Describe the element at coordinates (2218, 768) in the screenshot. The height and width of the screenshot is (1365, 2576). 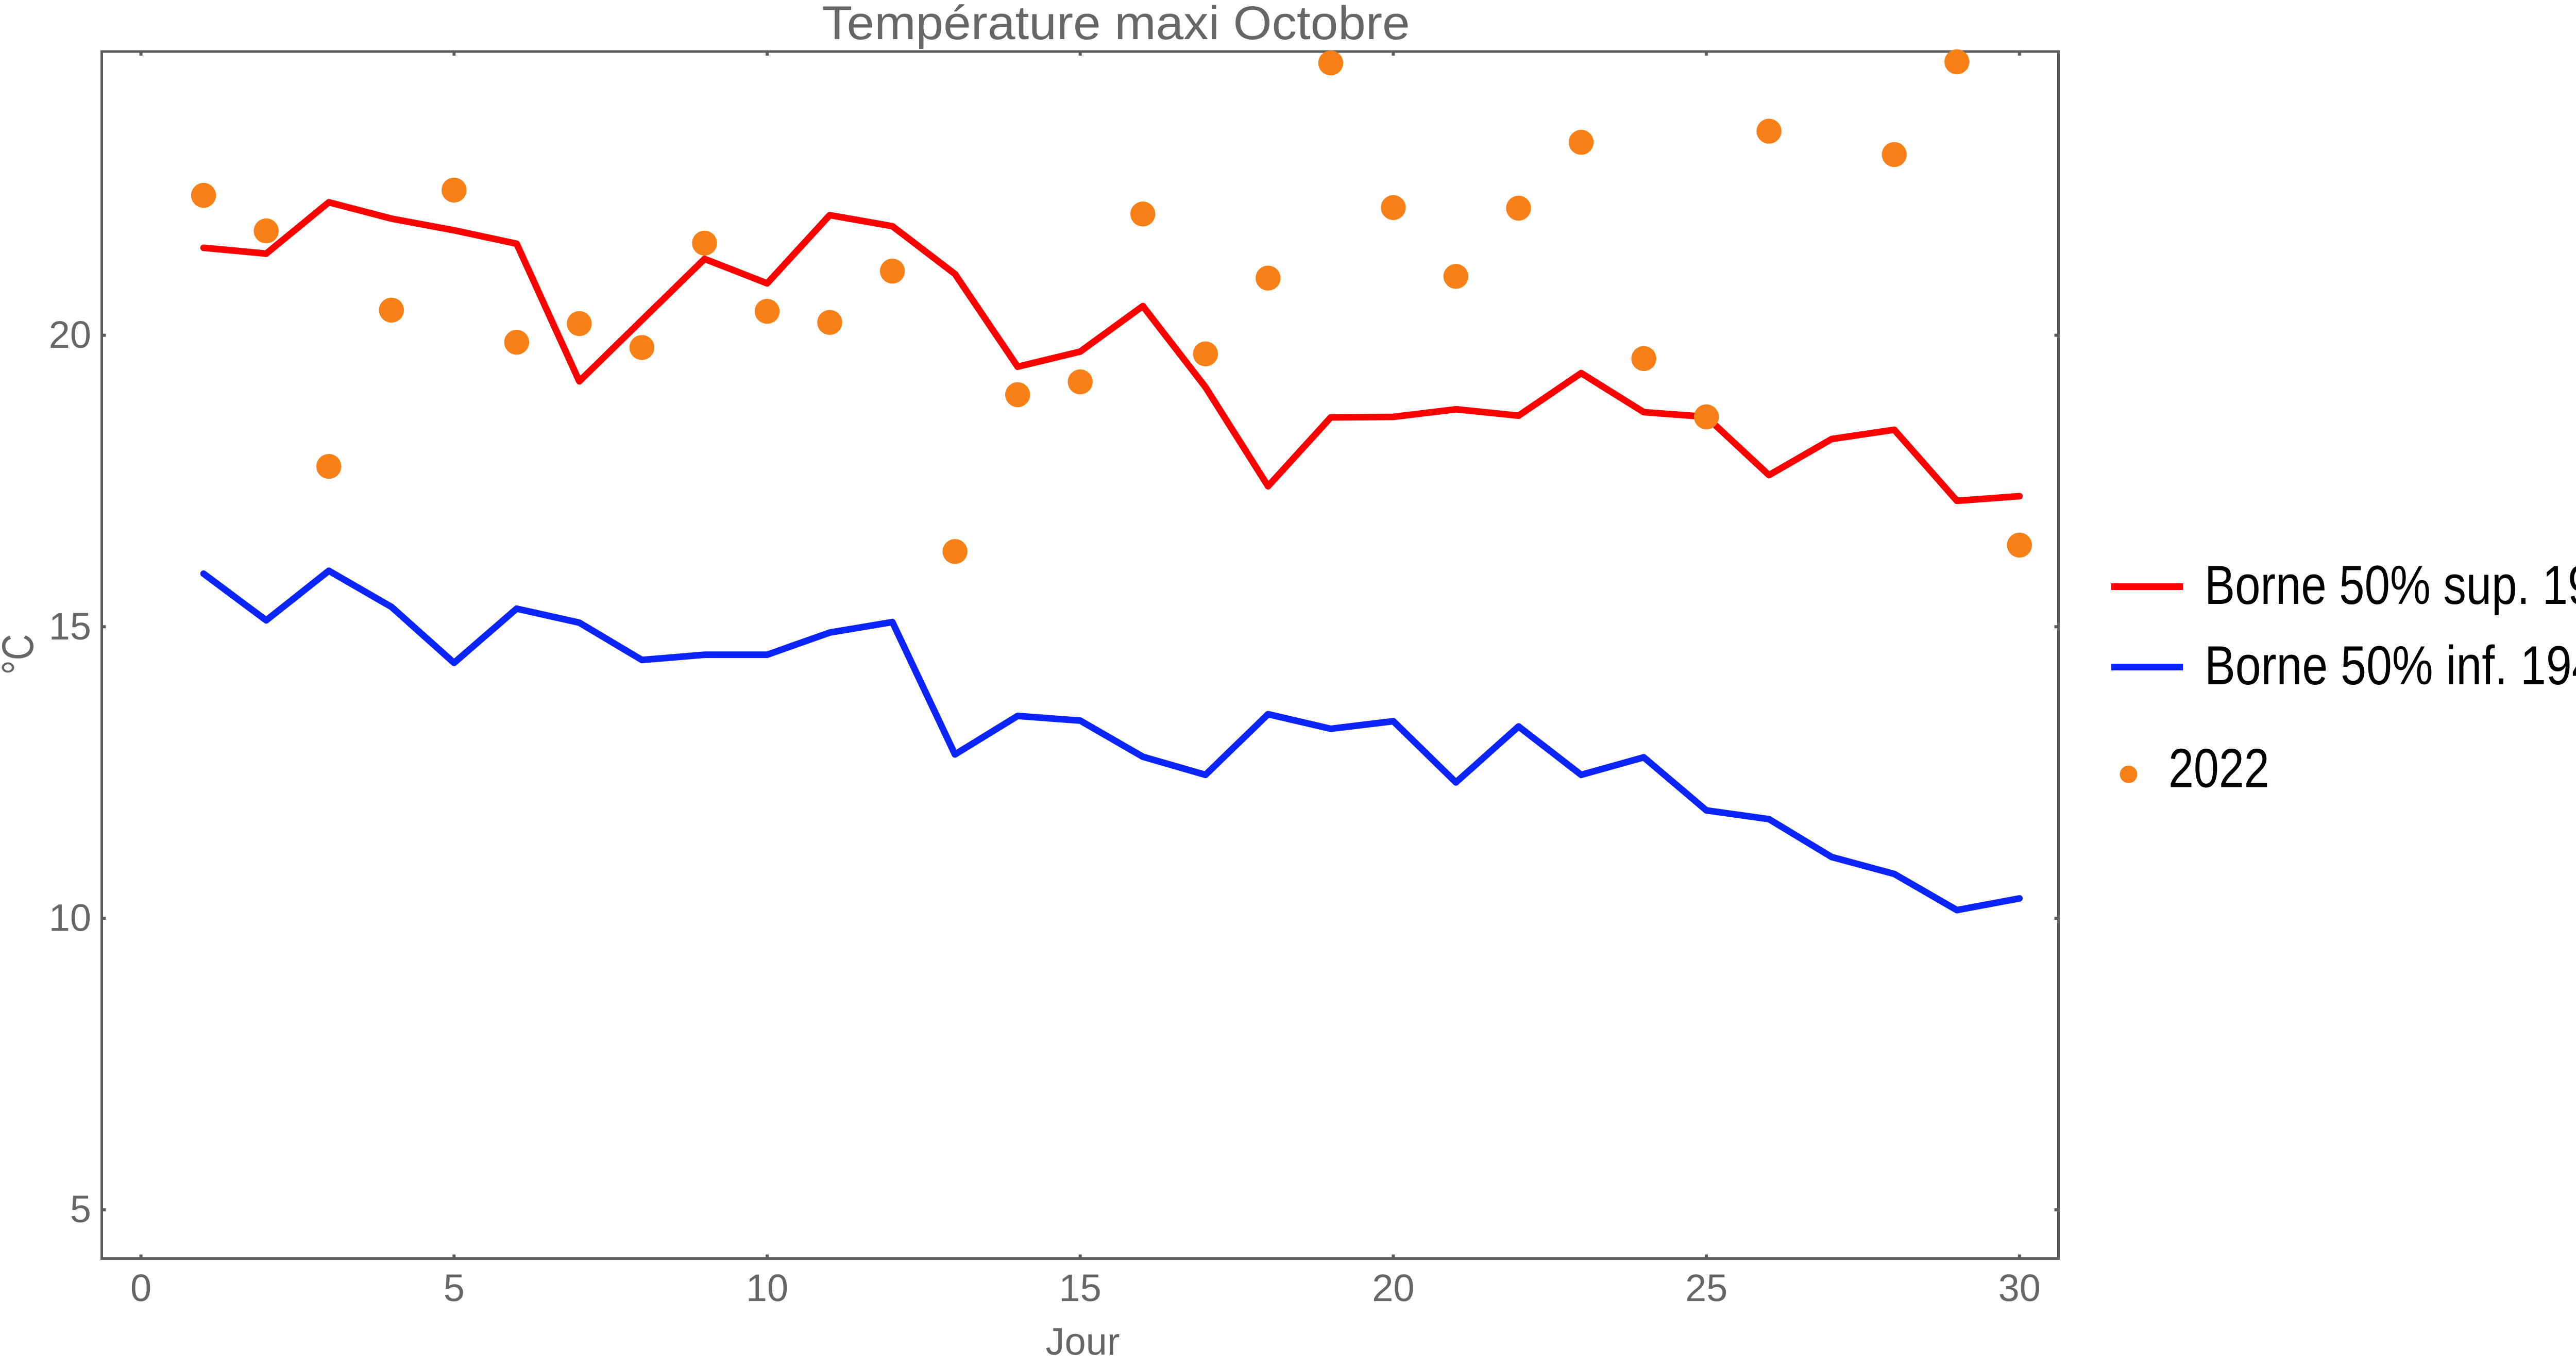
I see `svg-text: 2022` at that location.